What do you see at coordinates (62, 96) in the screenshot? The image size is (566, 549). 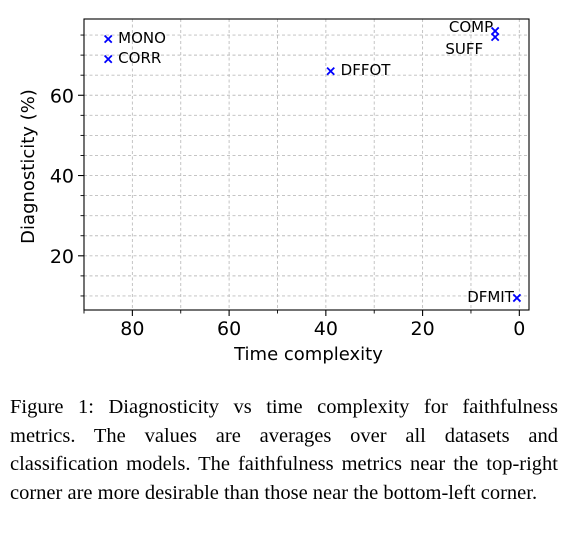 I see `y-tick-label: 60` at bounding box center [62, 96].